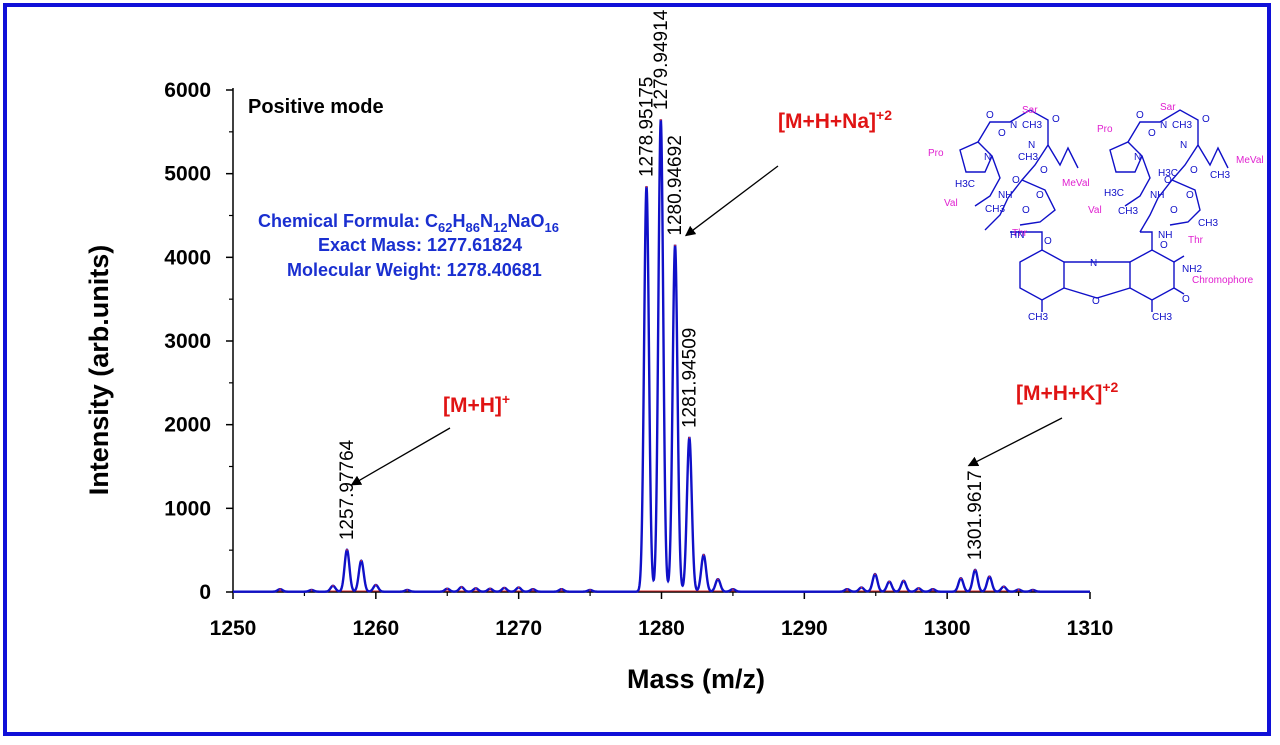 This screenshot has height=745, width=1280. Describe the element at coordinates (1026, 240) in the screenshot. I see `amide-link-left` at that location.